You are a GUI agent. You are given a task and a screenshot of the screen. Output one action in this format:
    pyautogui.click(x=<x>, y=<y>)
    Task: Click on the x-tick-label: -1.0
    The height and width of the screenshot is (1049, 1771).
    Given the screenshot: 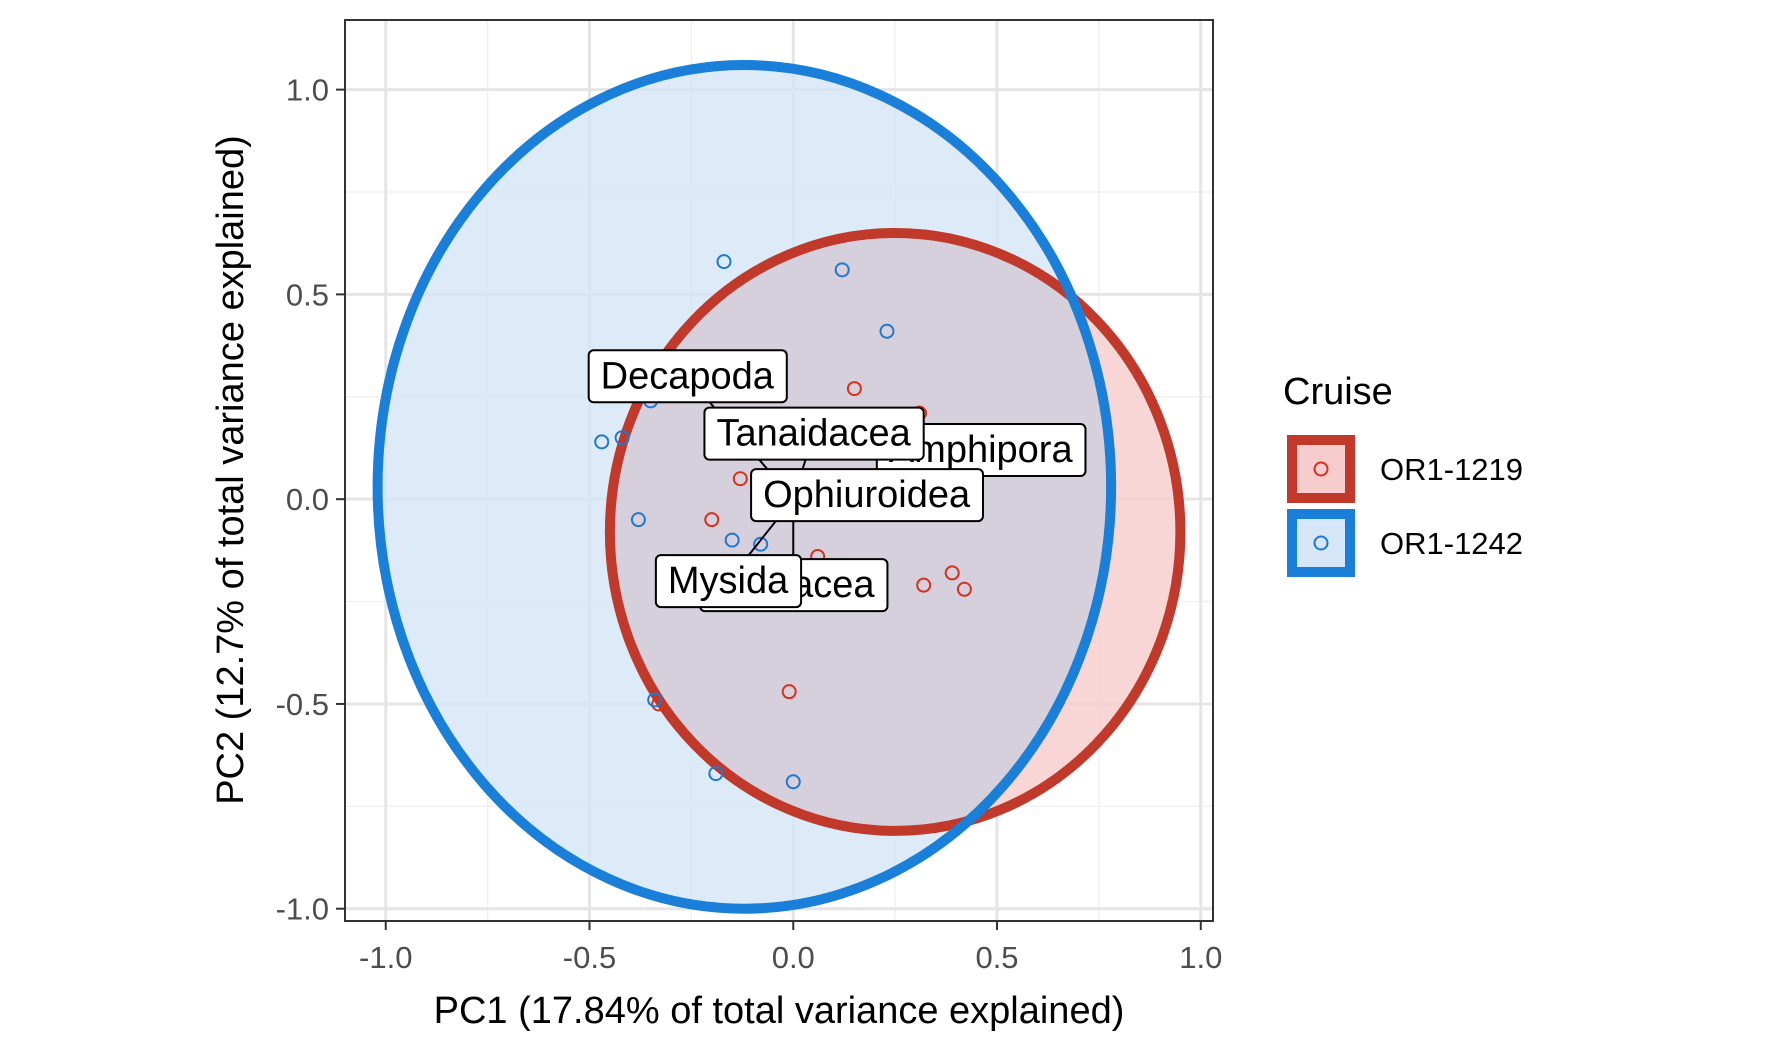 What is the action you would take?
    pyautogui.click(x=385, y=957)
    